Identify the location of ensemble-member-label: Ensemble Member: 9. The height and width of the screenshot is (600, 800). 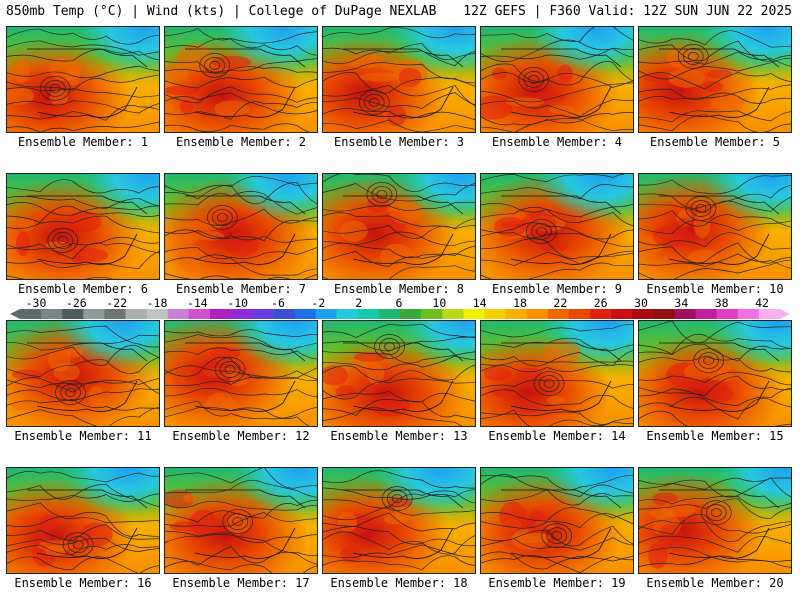
(557, 289).